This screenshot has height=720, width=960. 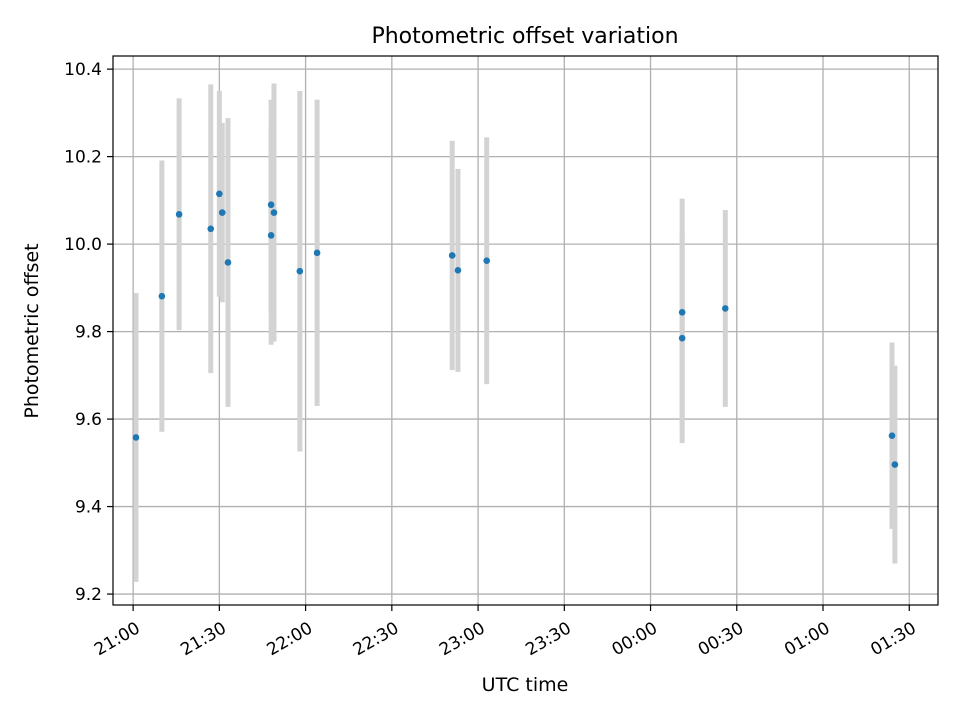 What do you see at coordinates (525, 685) in the screenshot?
I see `x-axis-label: UTC time` at bounding box center [525, 685].